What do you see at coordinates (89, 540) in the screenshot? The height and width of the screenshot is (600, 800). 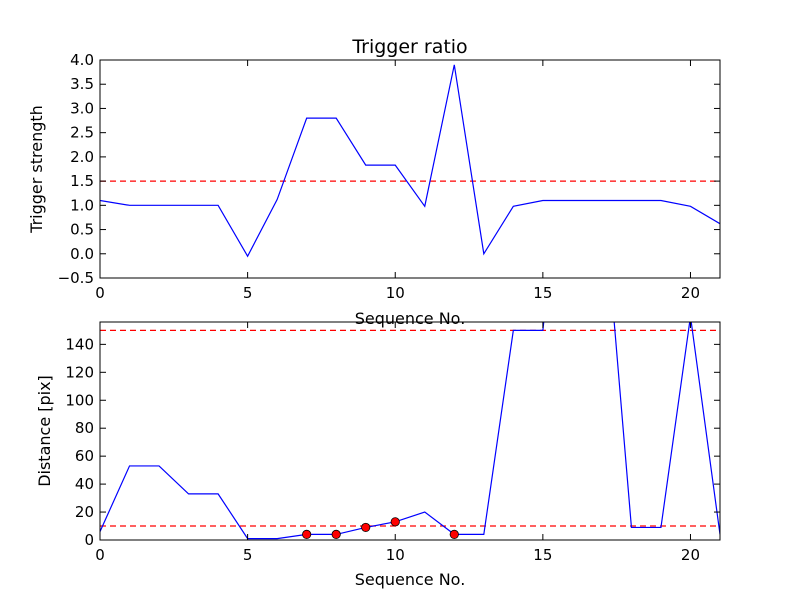 I see `bottom-chart-y-tick-label: 0` at bounding box center [89, 540].